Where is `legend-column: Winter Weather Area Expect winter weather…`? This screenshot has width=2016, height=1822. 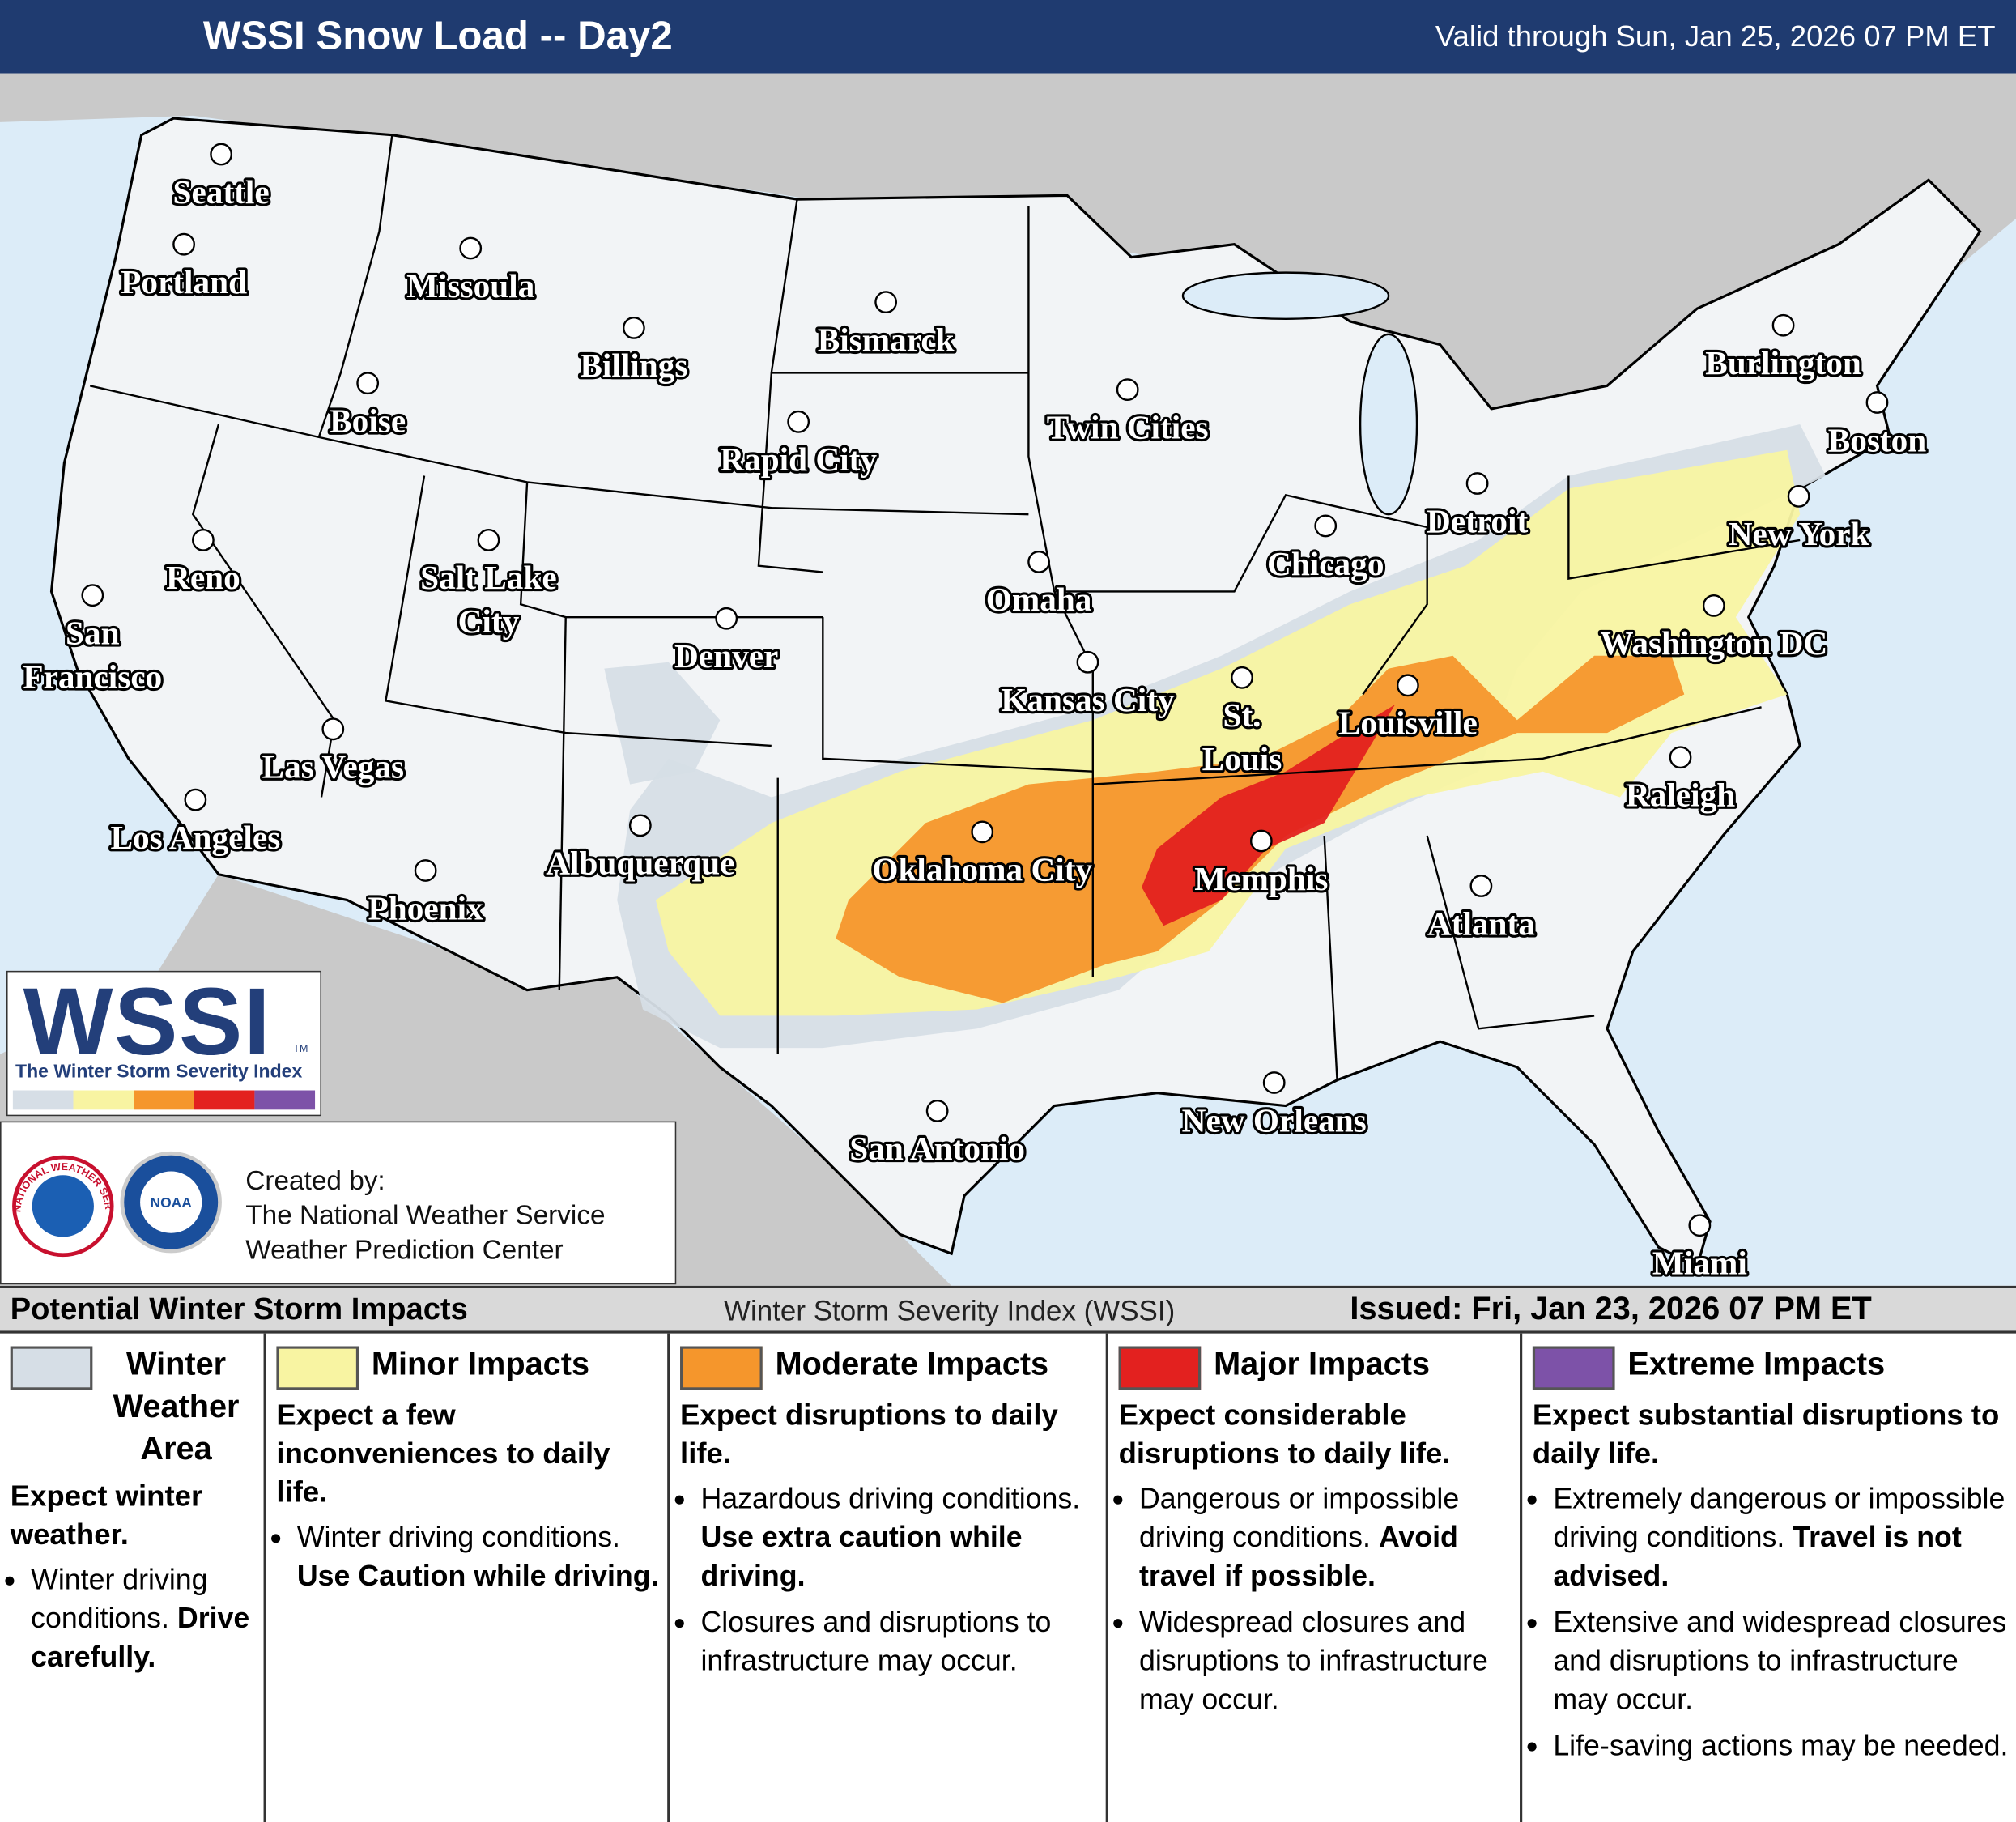
legend-column: Winter Weather Area Expect winter weather… is located at coordinates (133, 1578).